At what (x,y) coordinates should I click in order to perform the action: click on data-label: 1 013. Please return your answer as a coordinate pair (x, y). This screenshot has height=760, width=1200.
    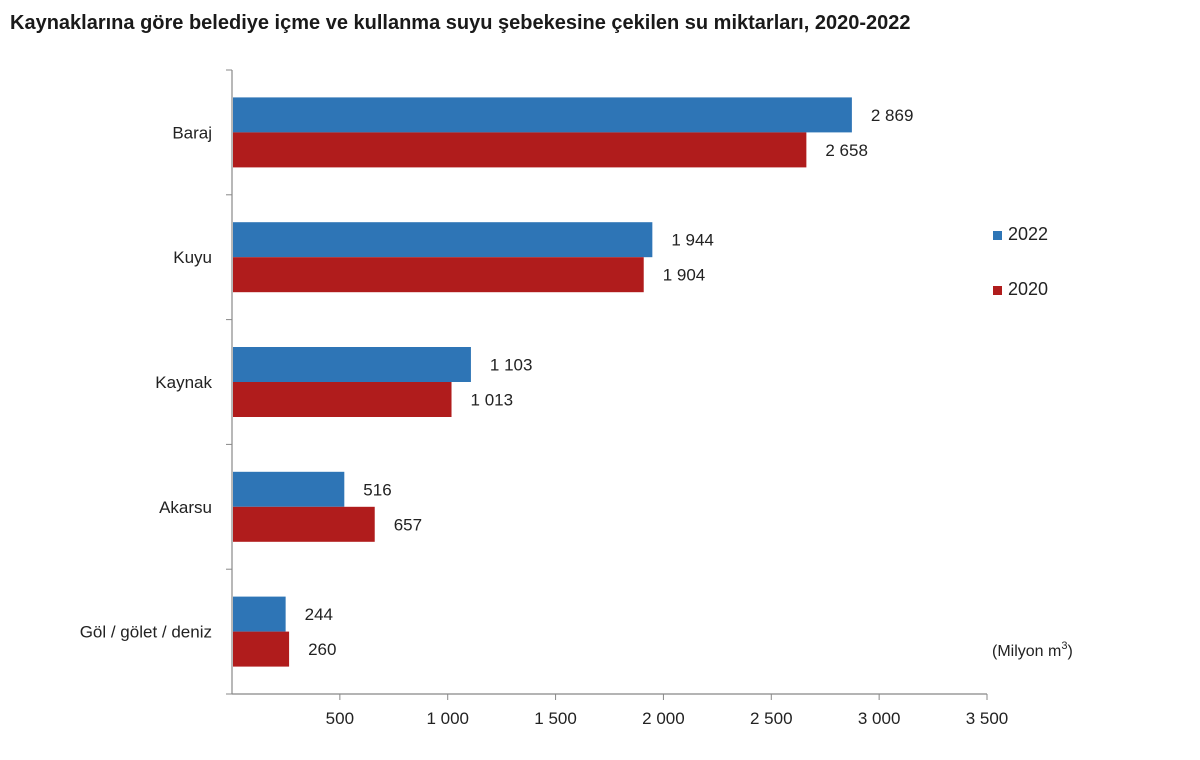
    Looking at the image, I should click on (492, 400).